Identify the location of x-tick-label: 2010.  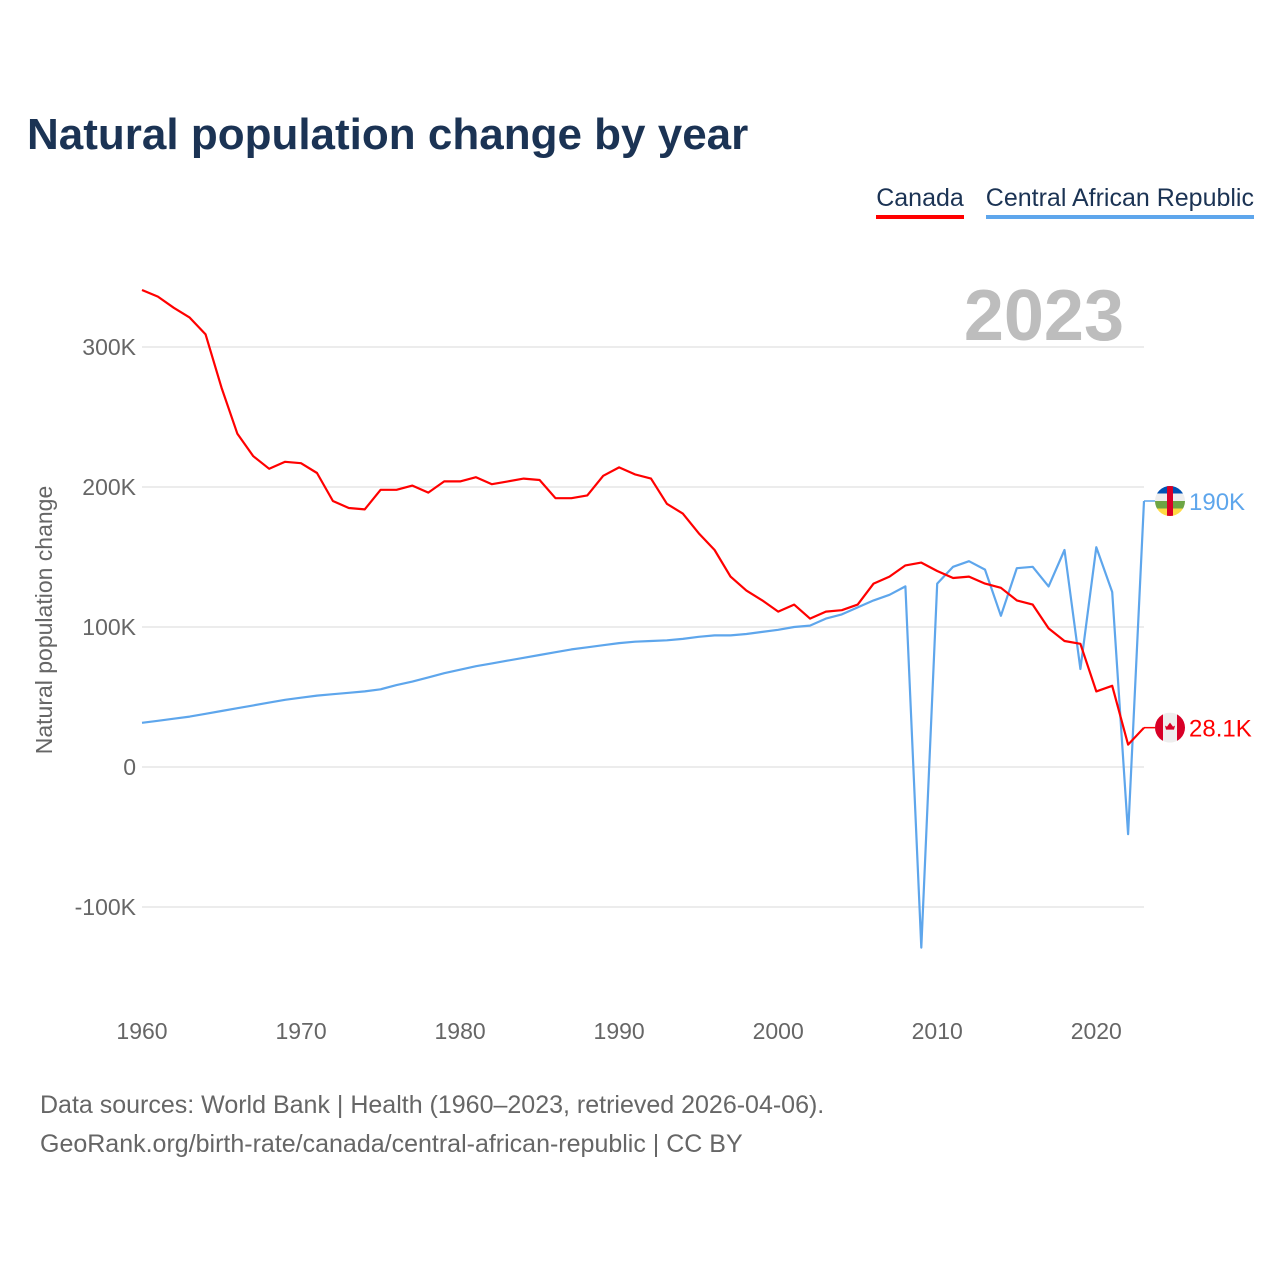
(937, 1031).